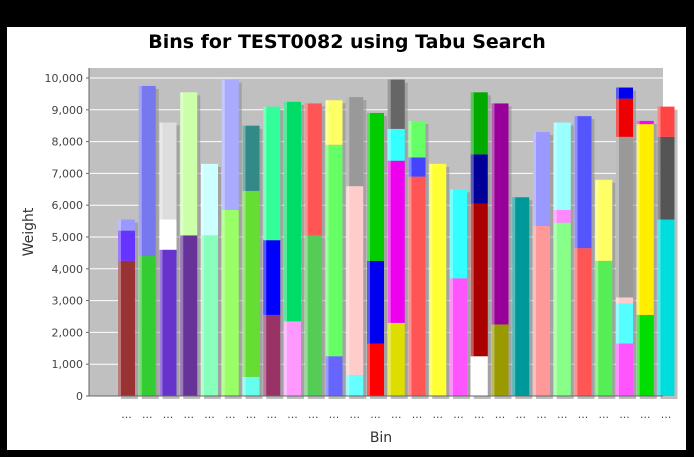 This screenshot has height=457, width=694. Describe the element at coordinates (68, 269) in the screenshot. I see `y-tick-label: 4,000` at that location.